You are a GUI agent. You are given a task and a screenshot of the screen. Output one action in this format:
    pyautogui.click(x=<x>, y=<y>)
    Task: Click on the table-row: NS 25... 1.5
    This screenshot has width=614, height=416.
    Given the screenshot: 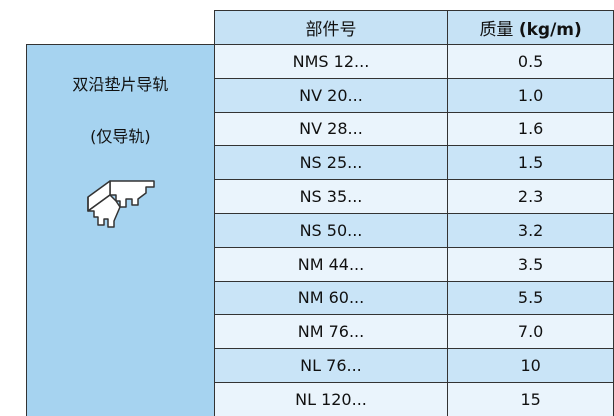 What is the action you would take?
    pyautogui.click(x=320, y=163)
    